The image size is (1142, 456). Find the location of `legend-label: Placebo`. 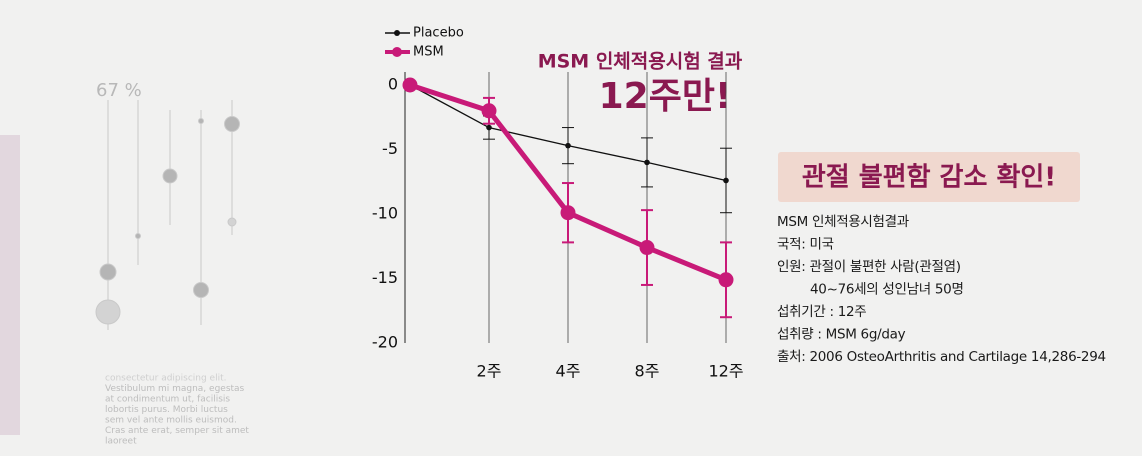

legend-label: Placebo is located at coordinates (438, 33).